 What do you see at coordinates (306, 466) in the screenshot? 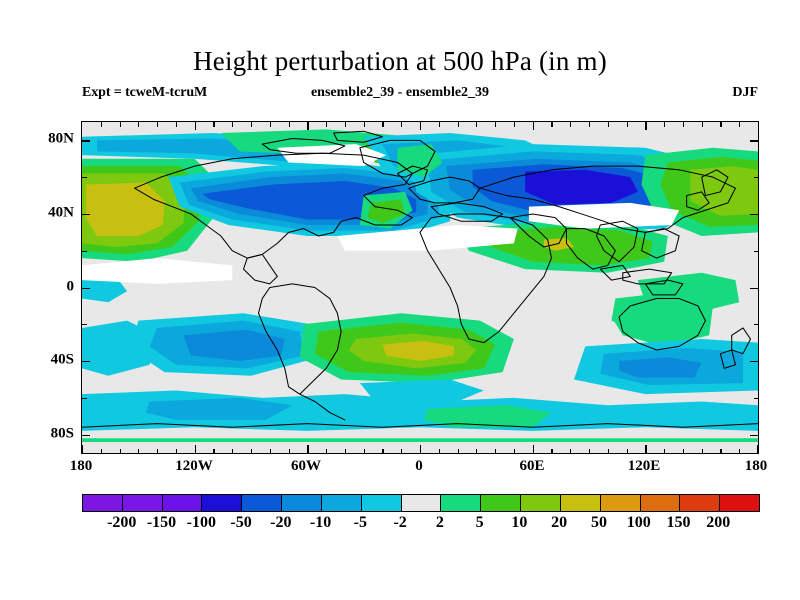
I see `x-axis-label: 60W` at bounding box center [306, 466].